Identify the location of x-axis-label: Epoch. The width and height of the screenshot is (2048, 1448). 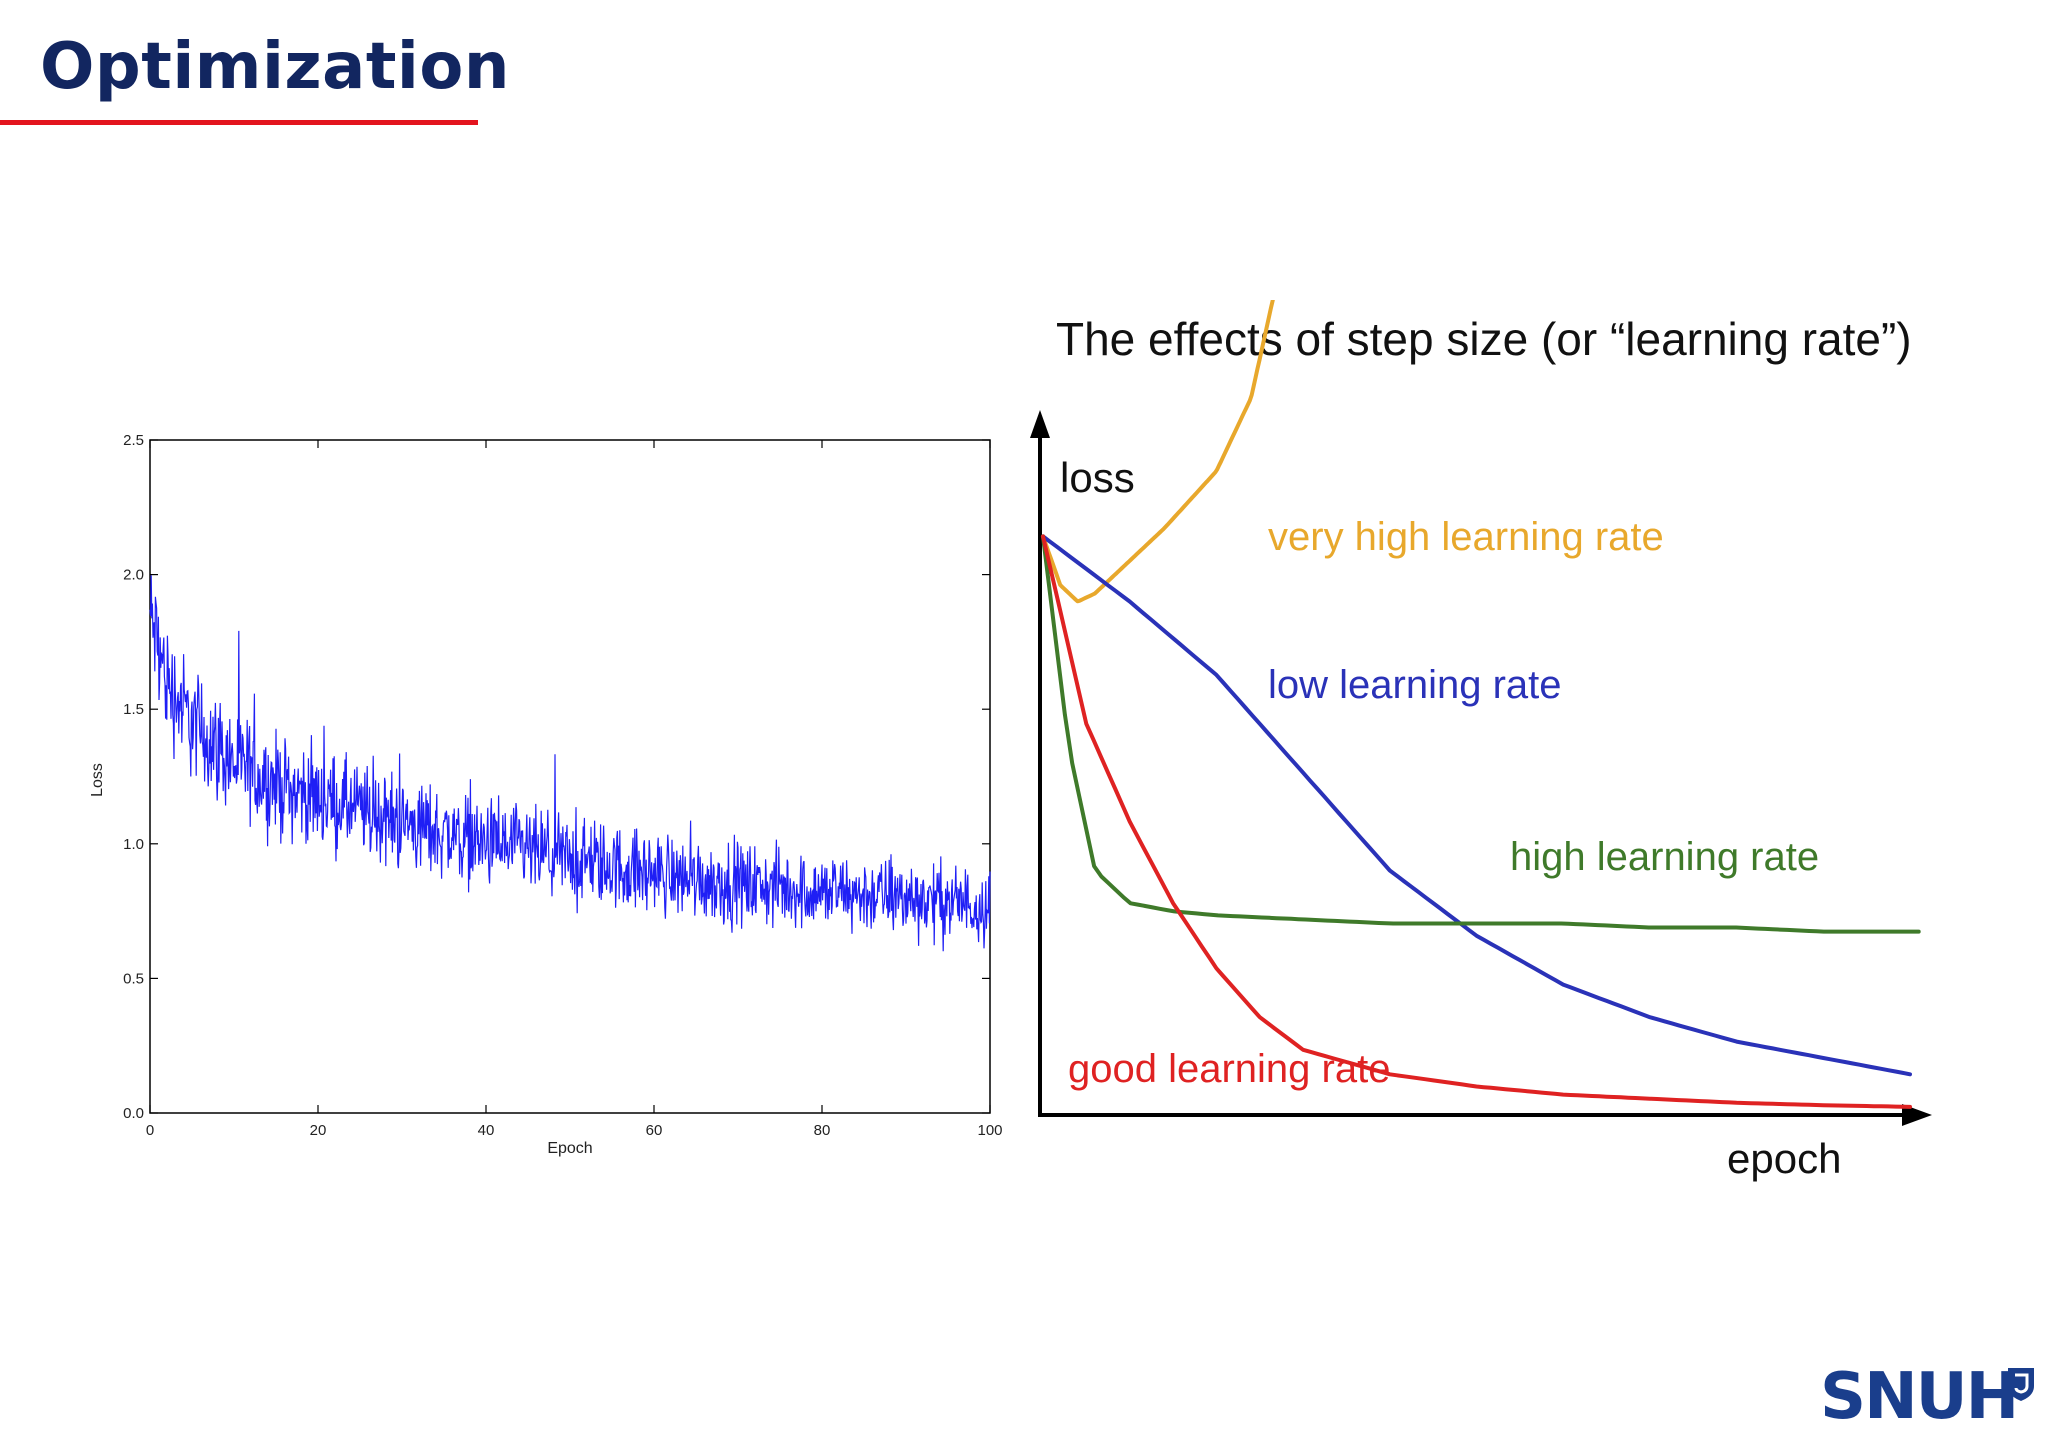
(569, 1148).